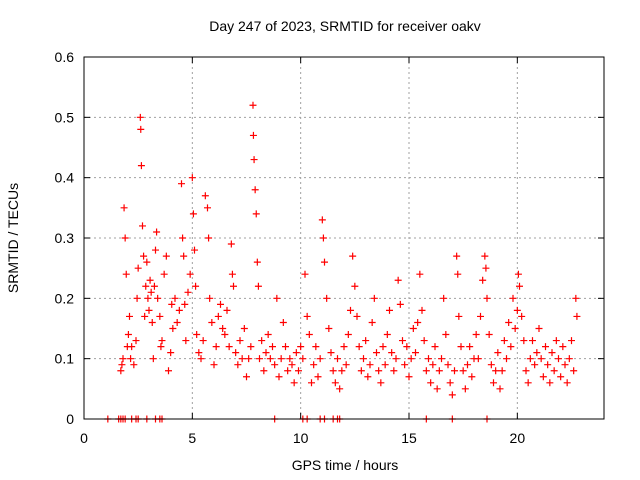 The image size is (640, 480). I want to click on y-tick-label: 0.3, so click(65, 238).